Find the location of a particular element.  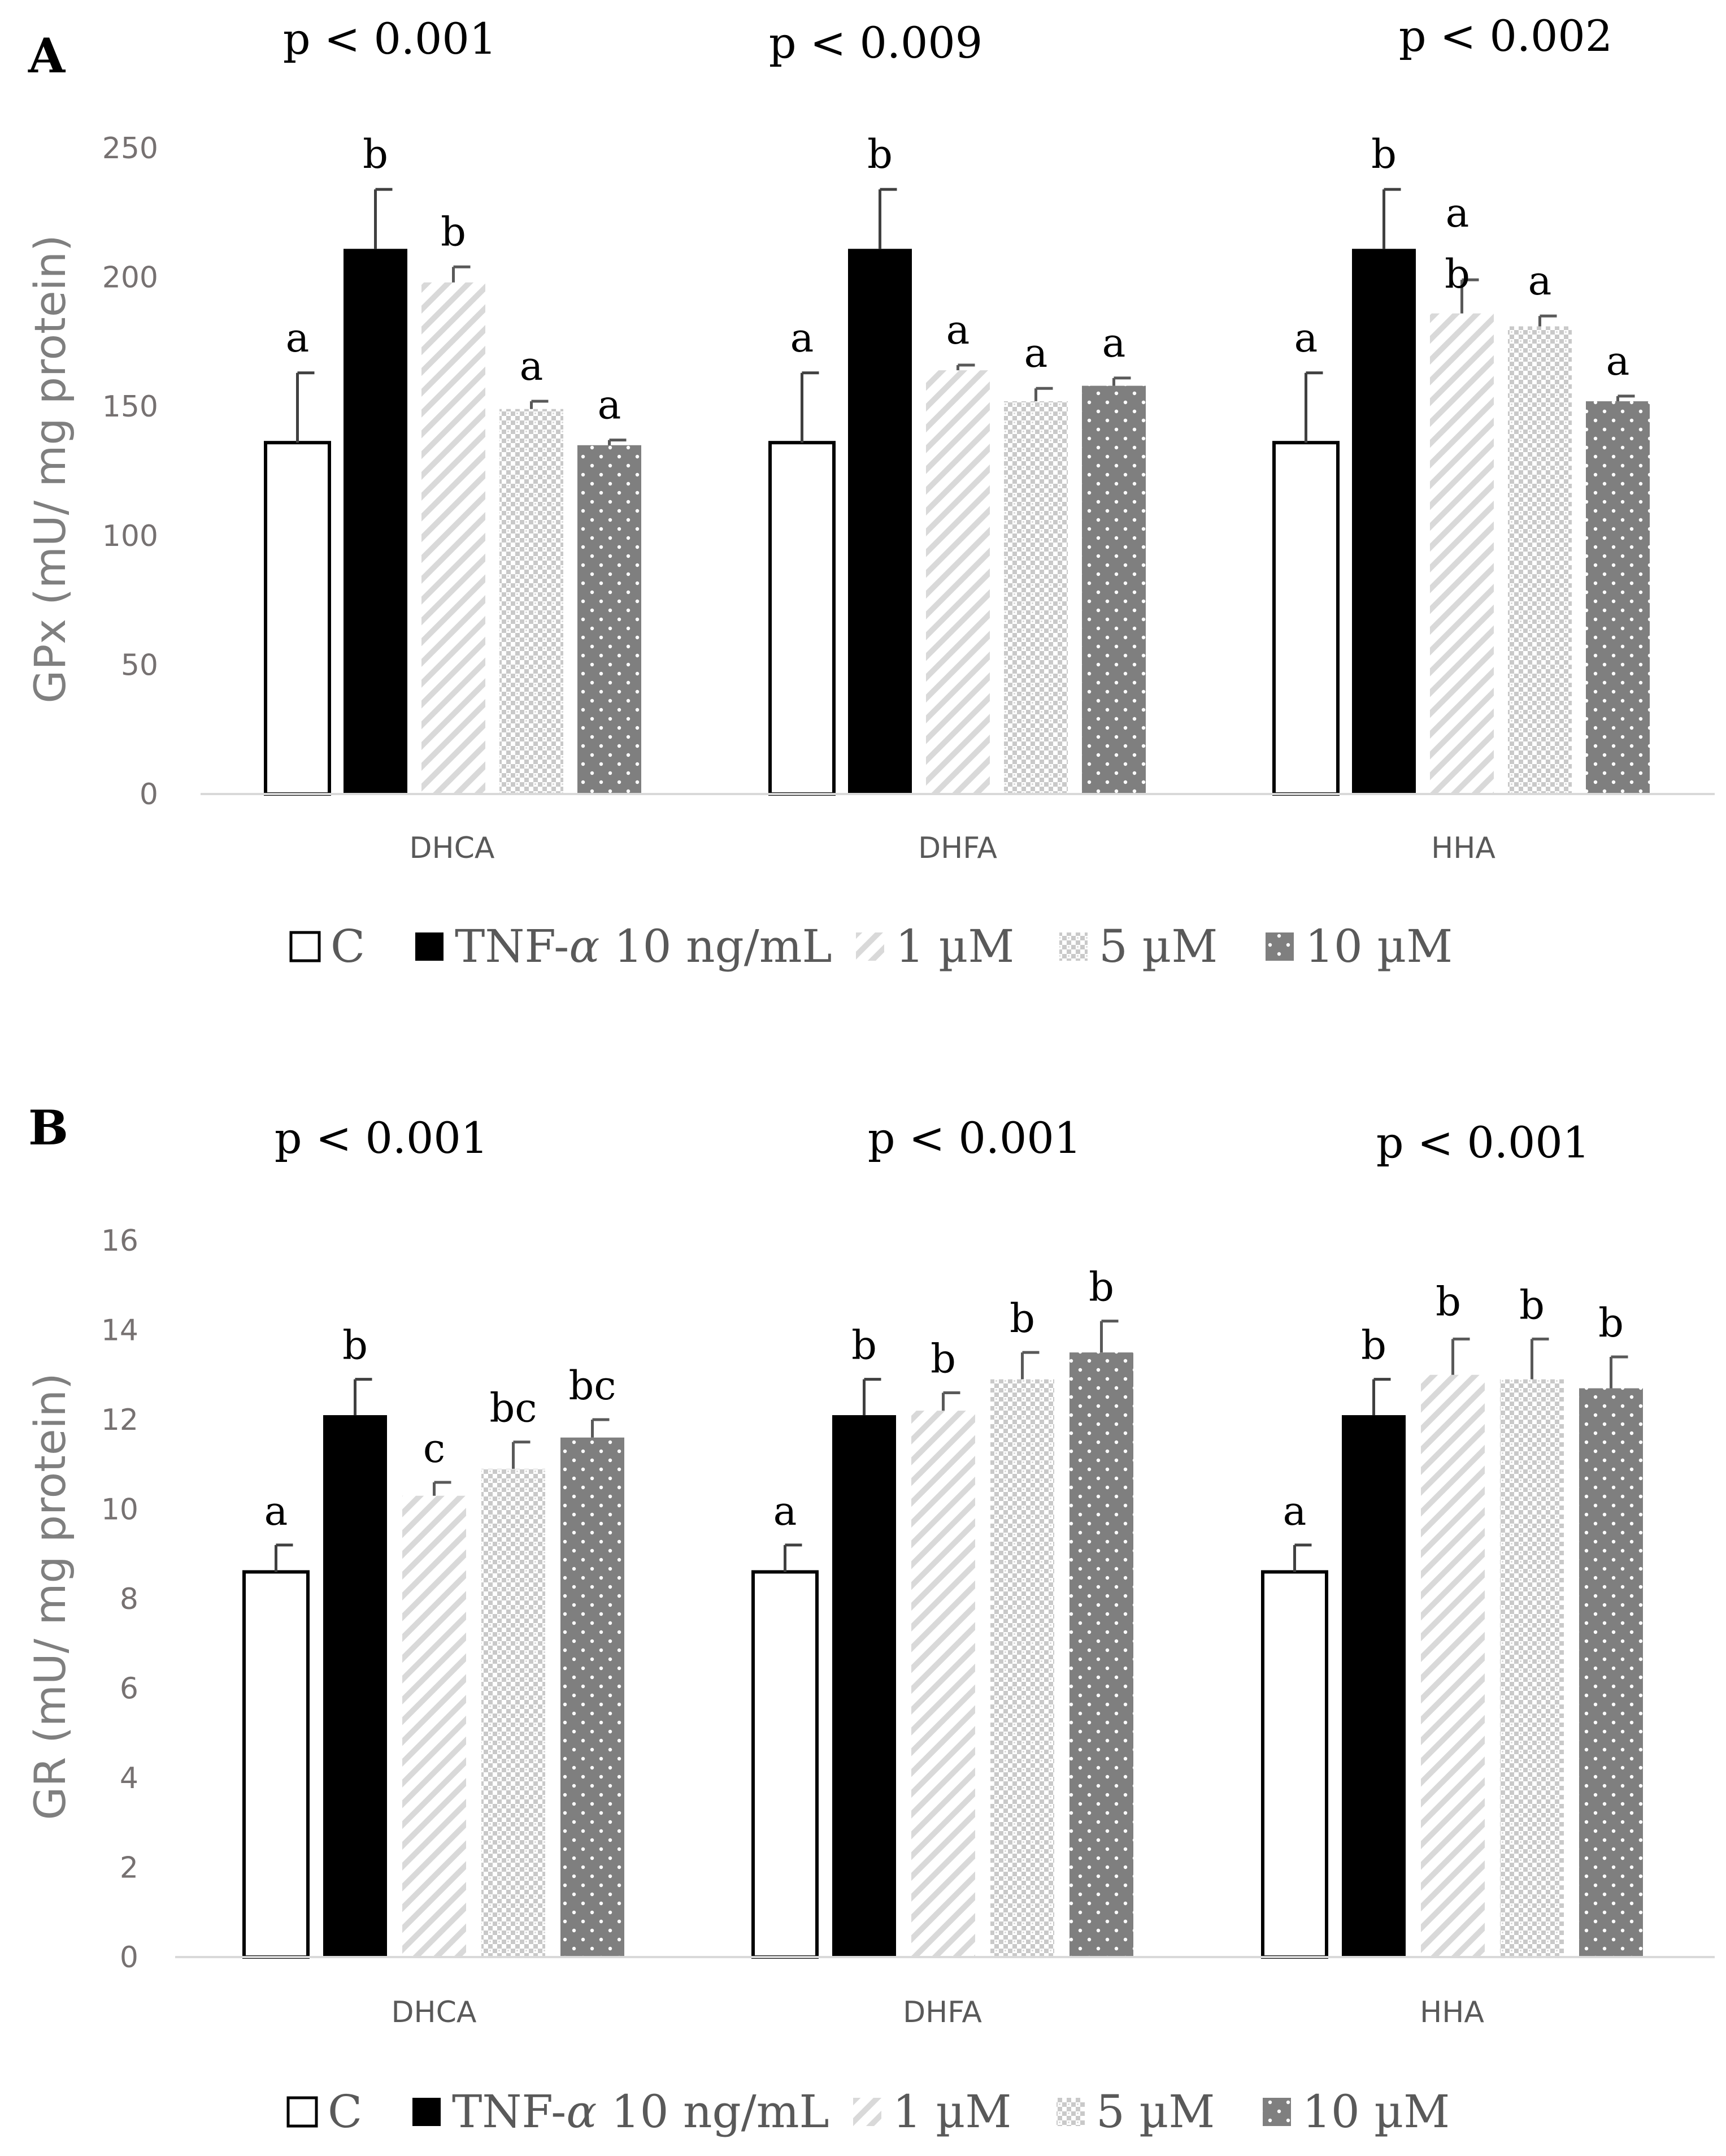

panel-b-error-dhca-1um is located at coordinates (442, 1488).